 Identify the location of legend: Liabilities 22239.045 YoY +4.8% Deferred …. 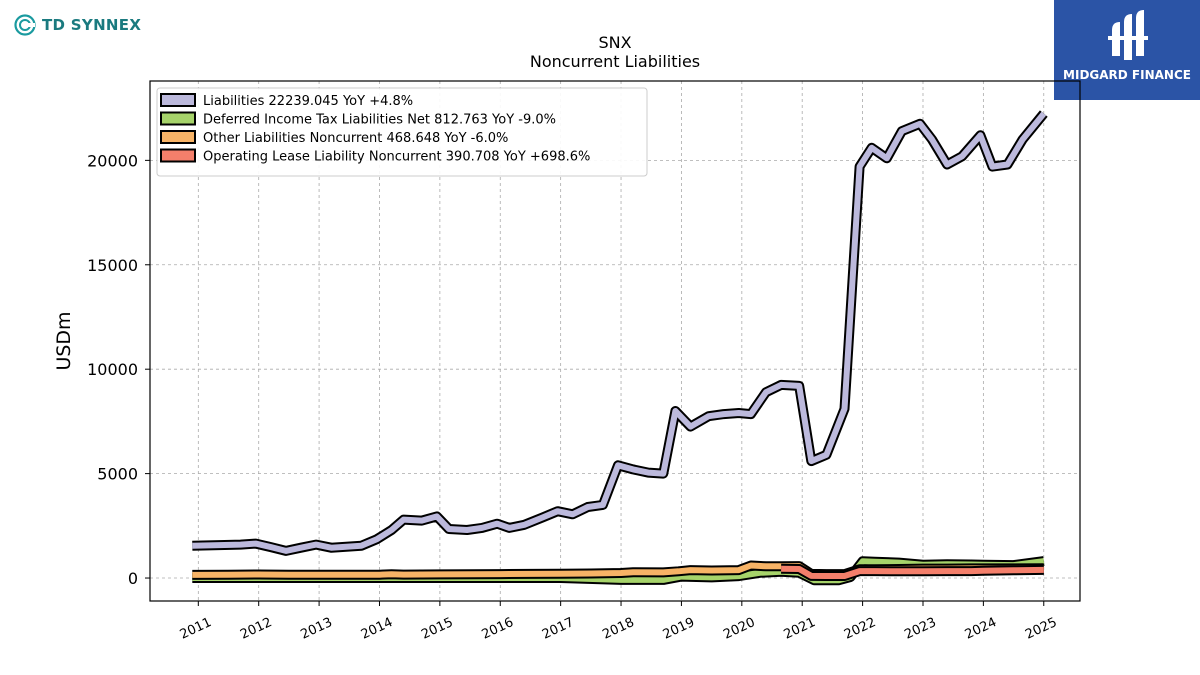
(402, 132).